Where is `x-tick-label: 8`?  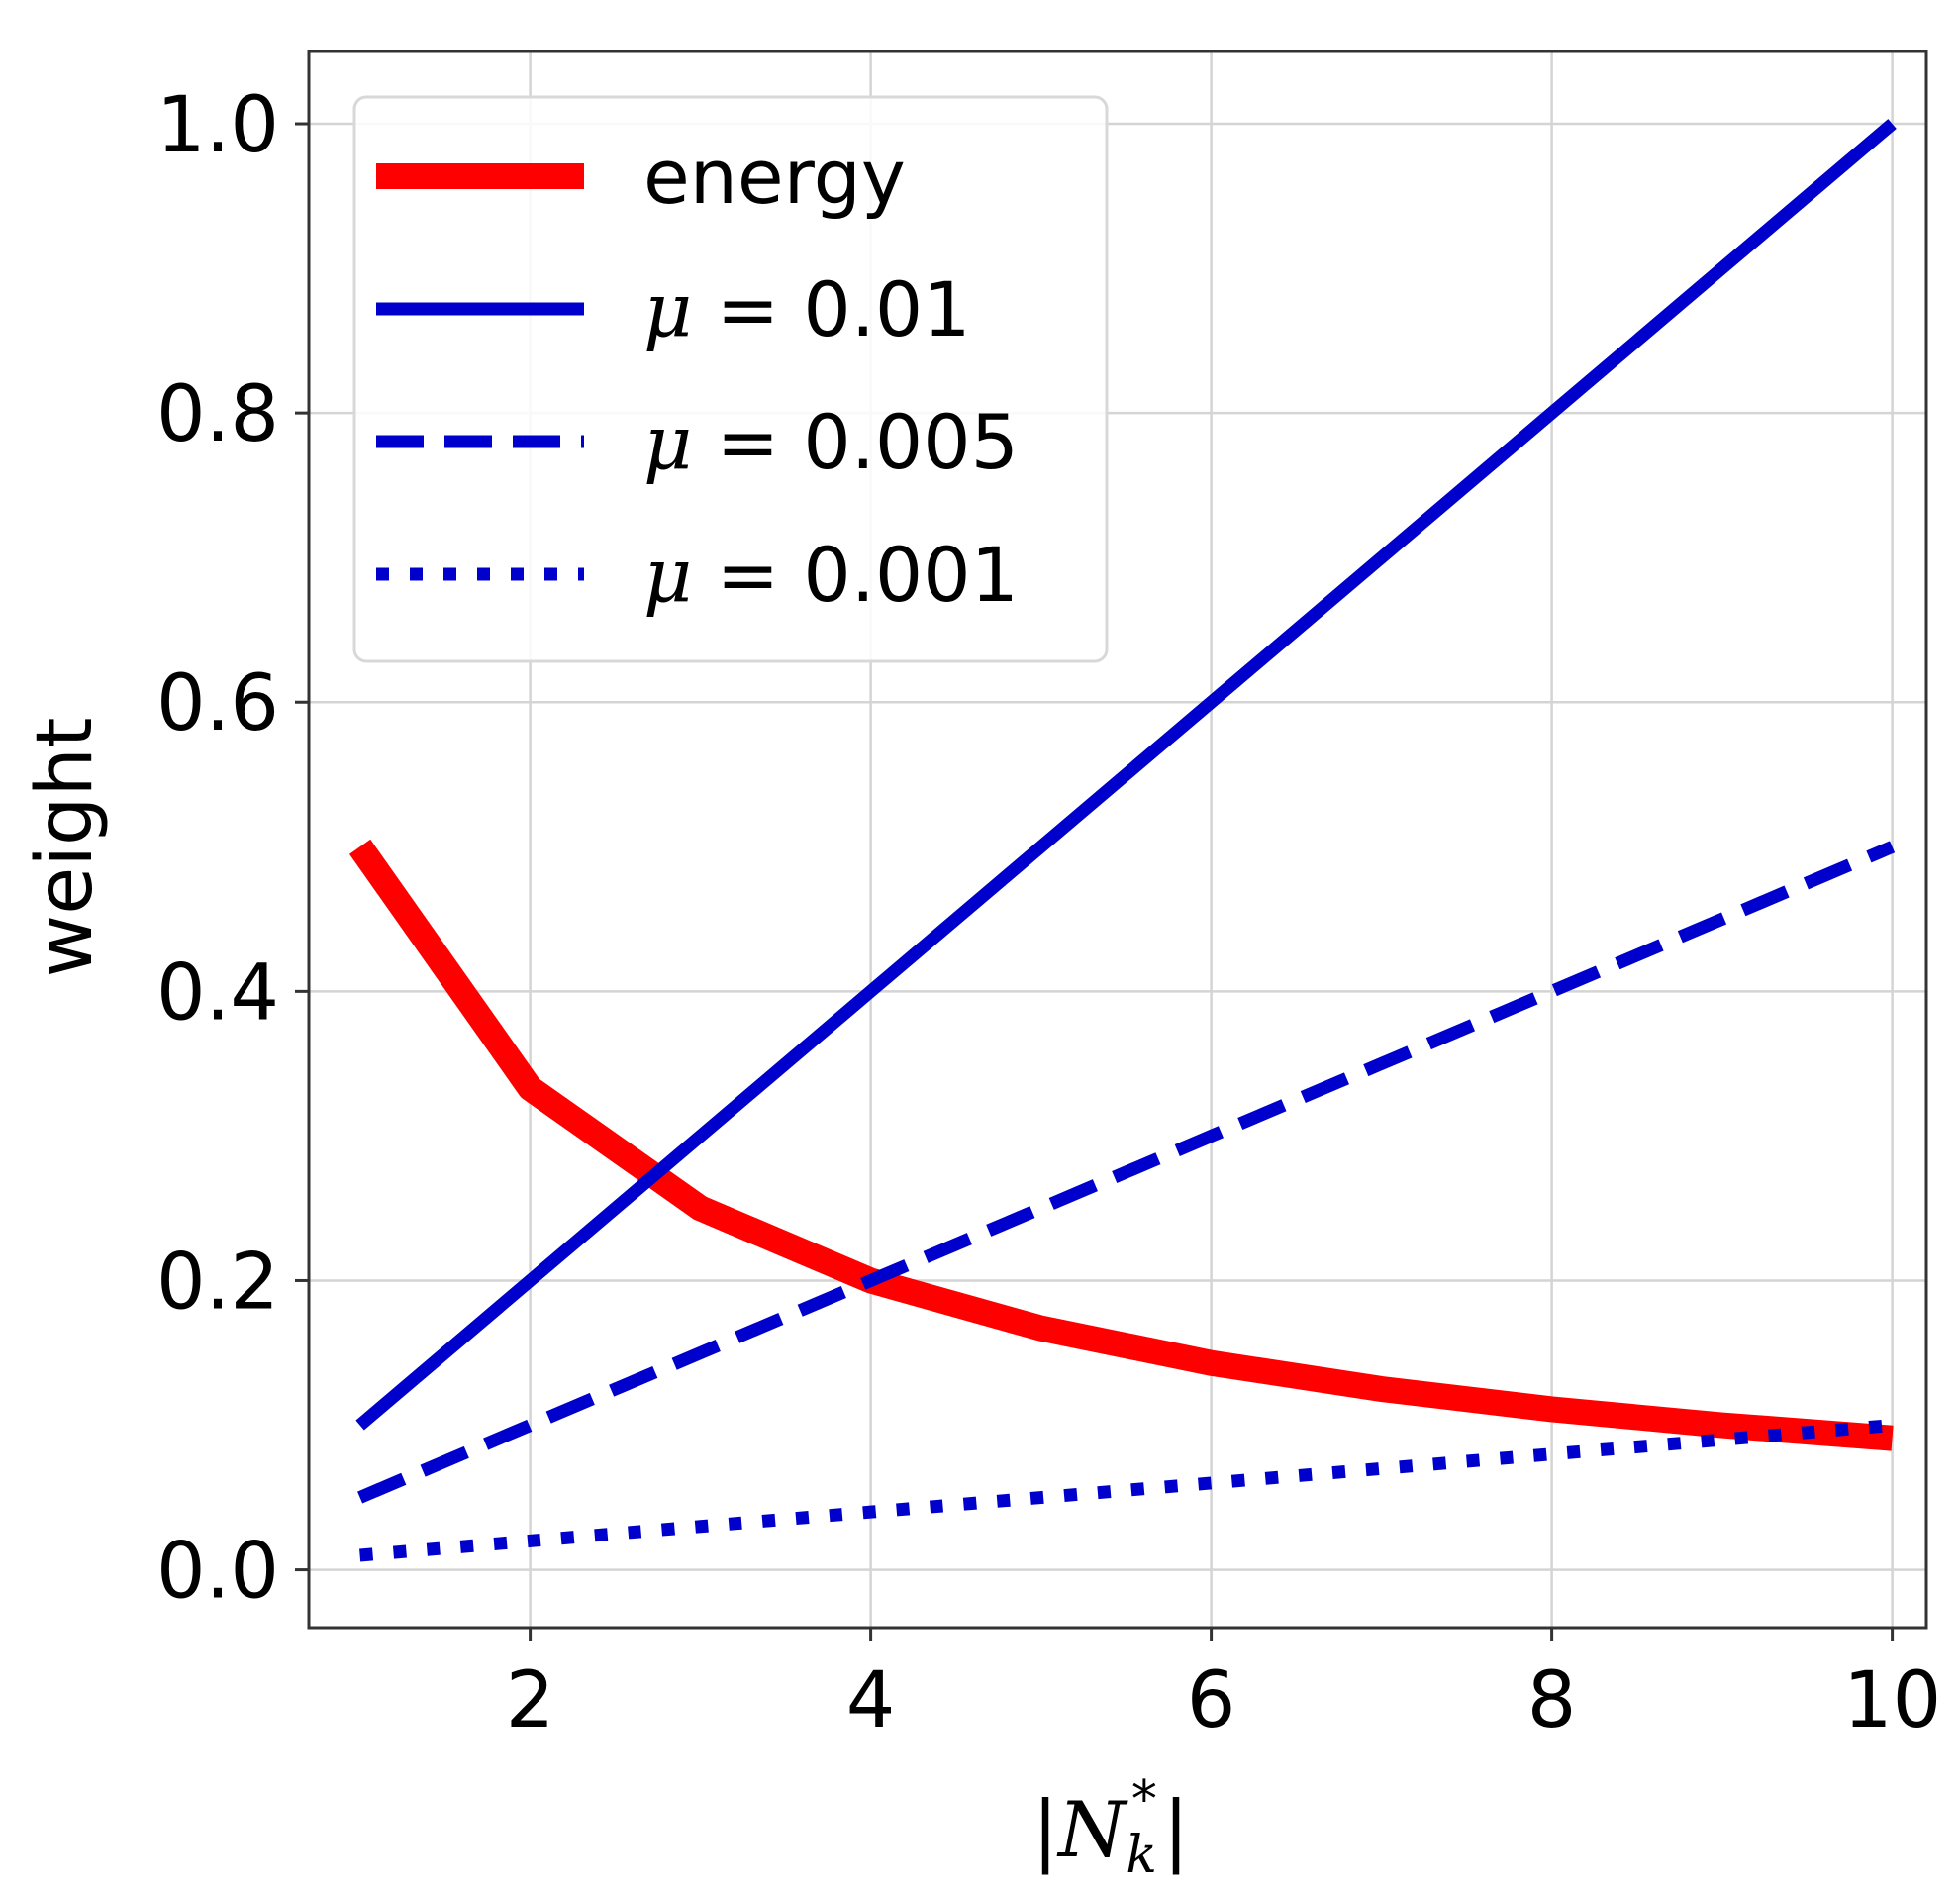 x-tick-label: 8 is located at coordinates (1552, 1701).